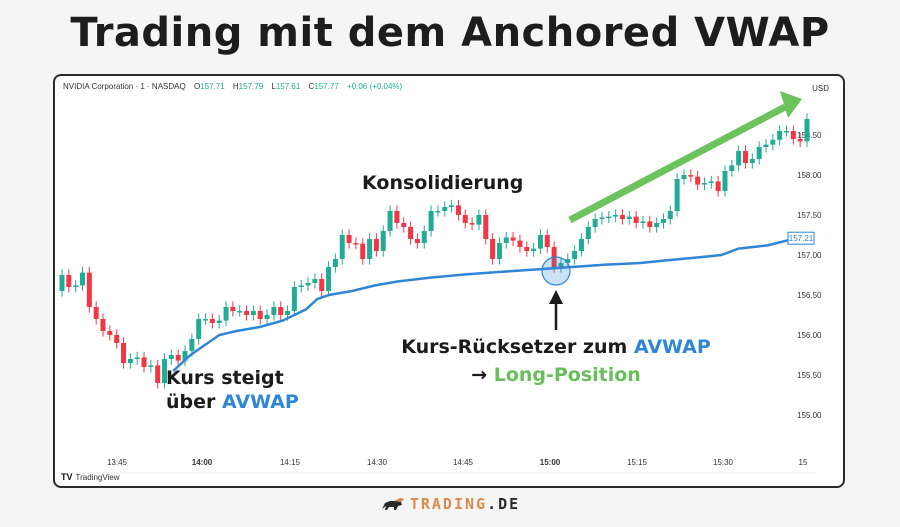 This screenshot has height=527, width=900. Describe the element at coordinates (809, 415) in the screenshot. I see `y-axis-tick: 155.00` at that location.